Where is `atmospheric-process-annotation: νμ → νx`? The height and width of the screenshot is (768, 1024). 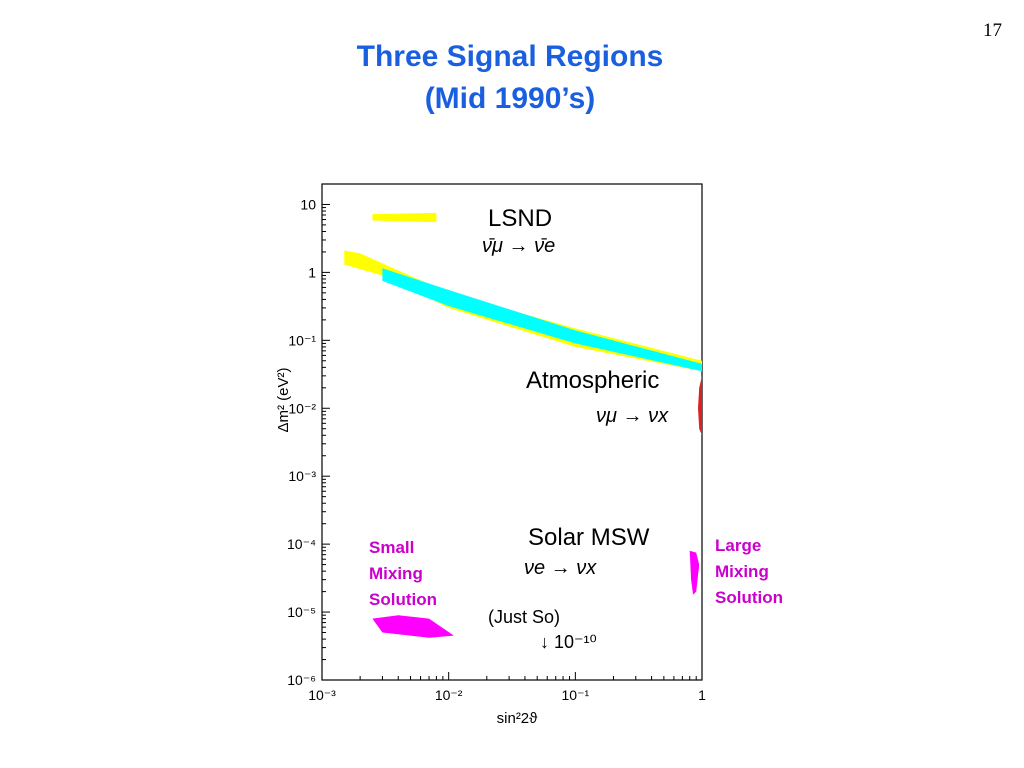 atmospheric-process-annotation: νμ → νx is located at coordinates (632, 416).